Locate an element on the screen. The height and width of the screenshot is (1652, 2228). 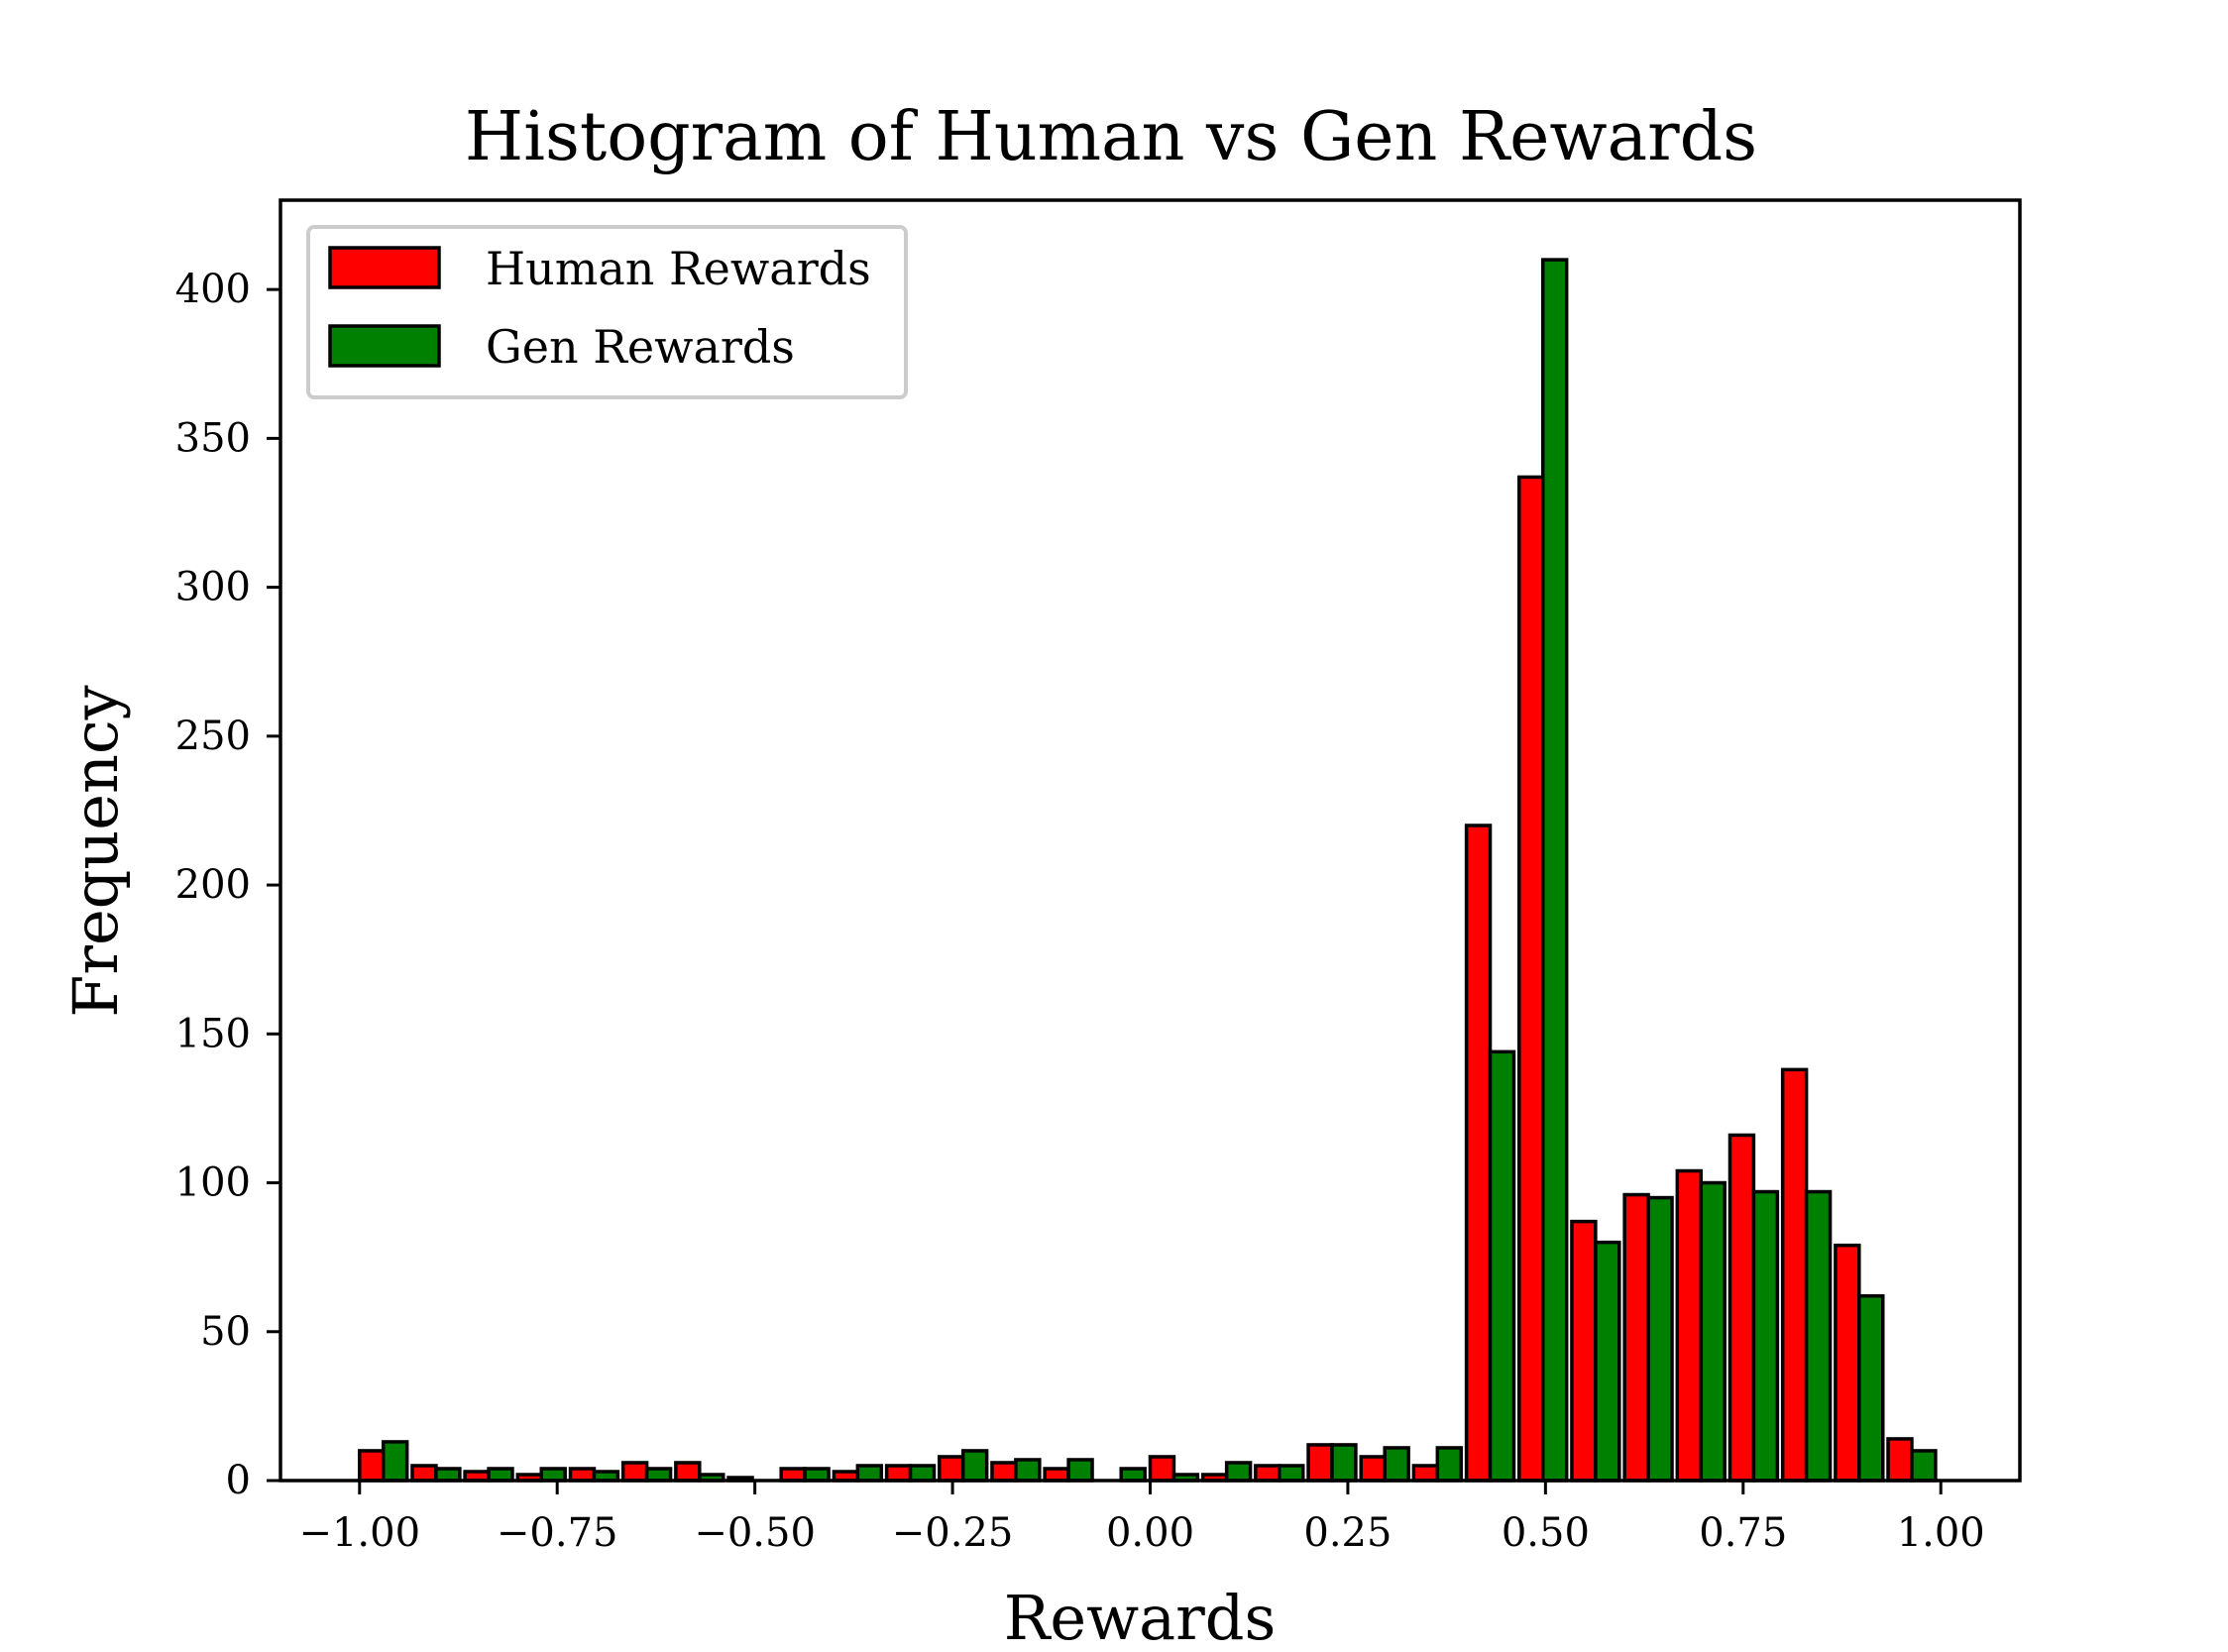
x-tick-label: −0.50 is located at coordinates (755, 1533).